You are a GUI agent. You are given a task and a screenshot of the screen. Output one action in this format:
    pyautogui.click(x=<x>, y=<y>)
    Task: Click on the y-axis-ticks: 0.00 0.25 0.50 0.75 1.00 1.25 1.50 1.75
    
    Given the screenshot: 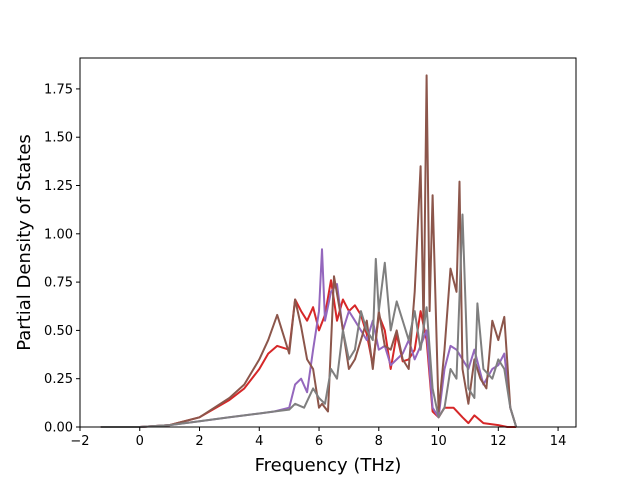 What is the action you would take?
    pyautogui.click(x=62, y=259)
    